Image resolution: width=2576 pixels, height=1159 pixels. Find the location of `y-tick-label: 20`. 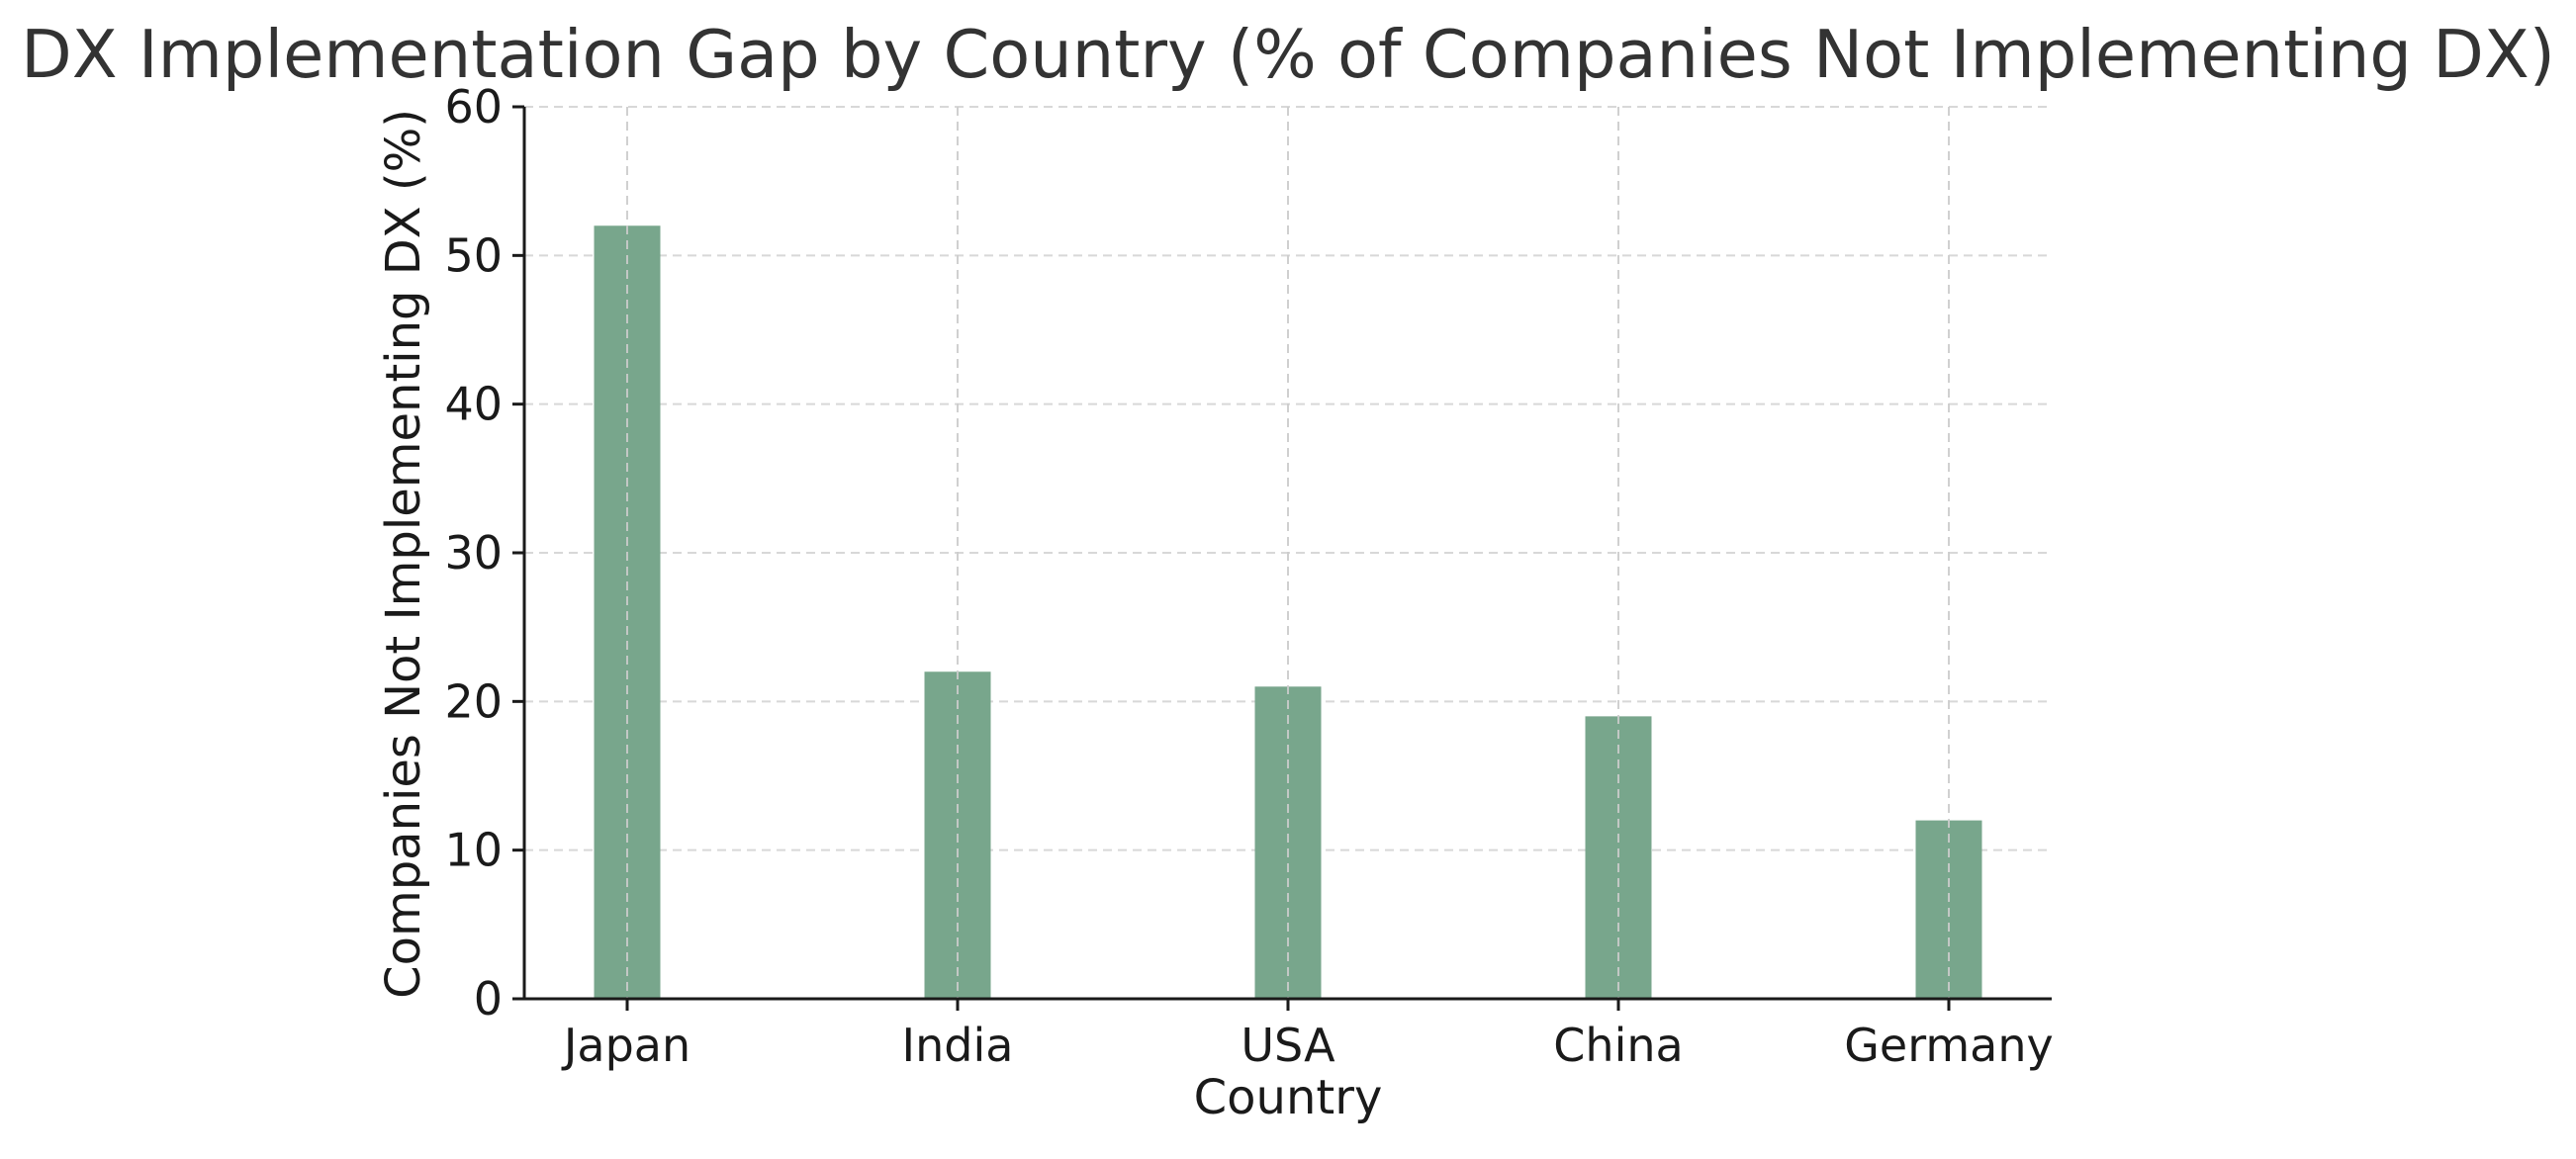

y-tick-label: 20 is located at coordinates (474, 701).